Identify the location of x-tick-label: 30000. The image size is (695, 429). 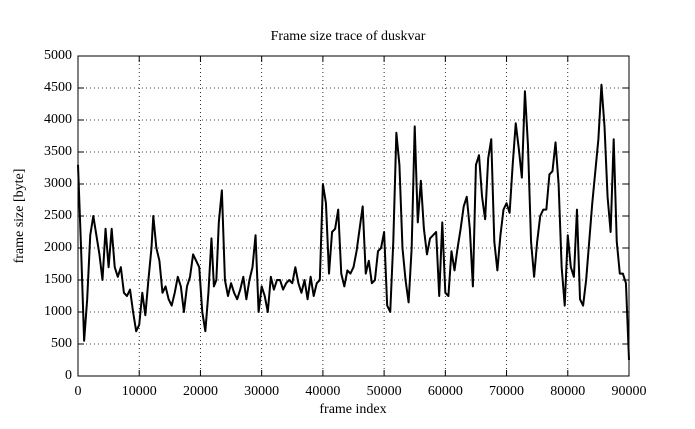
(261, 391).